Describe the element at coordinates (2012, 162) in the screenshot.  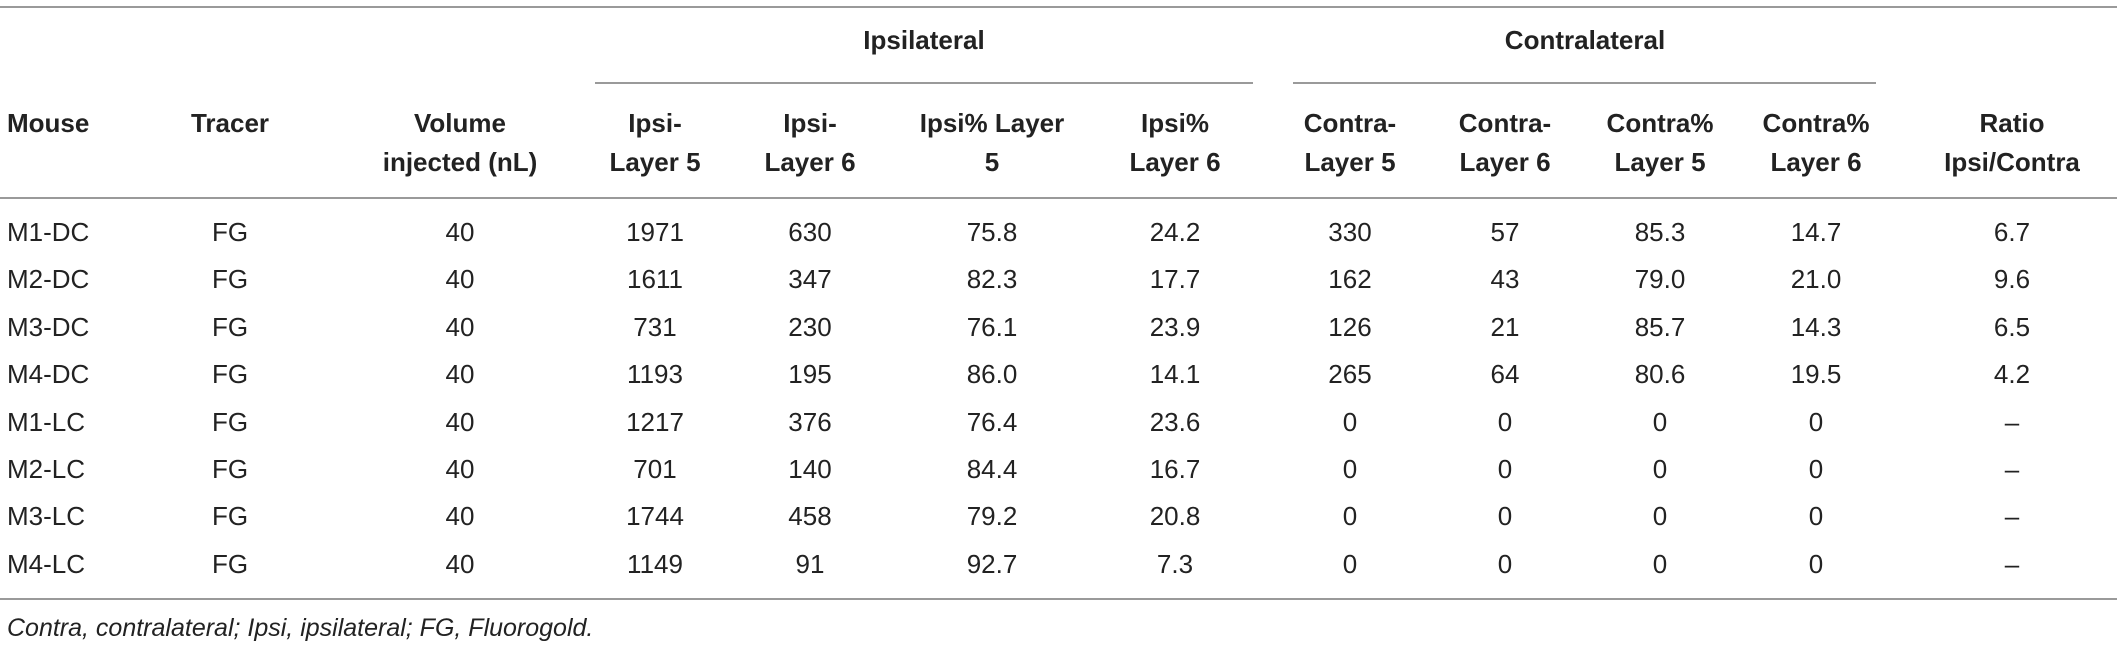
I see `column-header: Ipsi/Contra` at that location.